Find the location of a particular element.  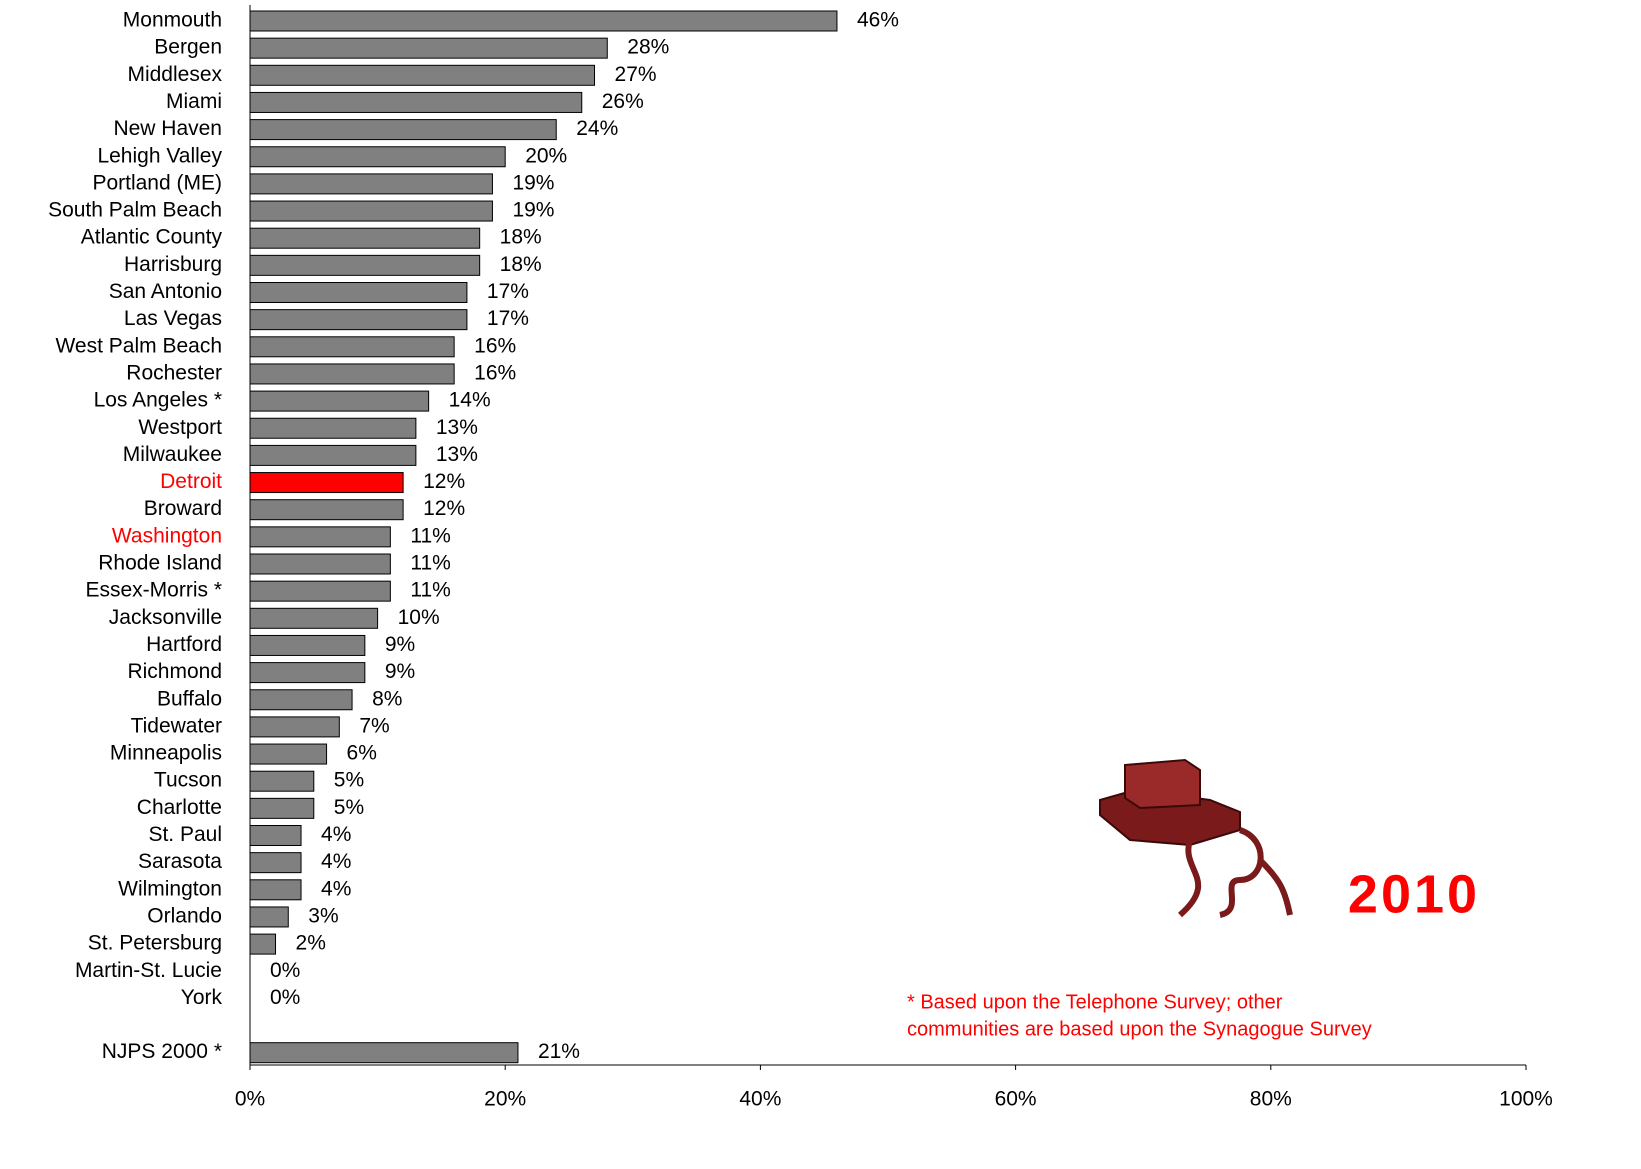

y-tick-label: New Haven is located at coordinates (167, 128).